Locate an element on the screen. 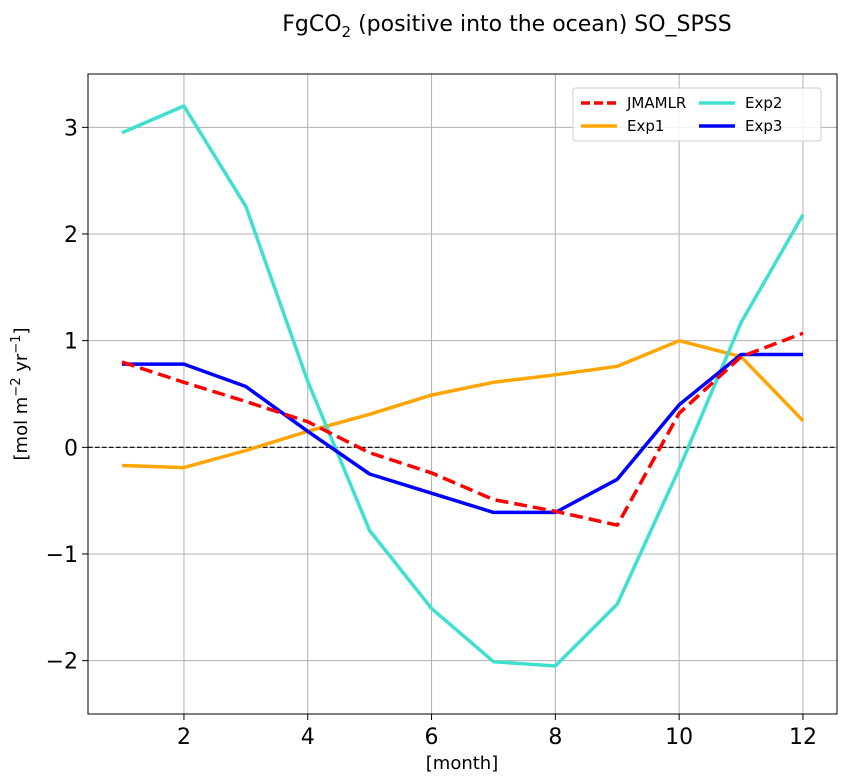  legend-label-exp2: Exp2 is located at coordinates (763, 103).